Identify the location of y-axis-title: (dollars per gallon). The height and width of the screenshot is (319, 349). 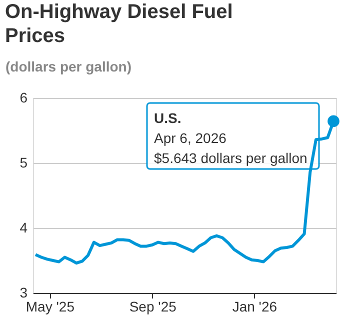
(69, 66).